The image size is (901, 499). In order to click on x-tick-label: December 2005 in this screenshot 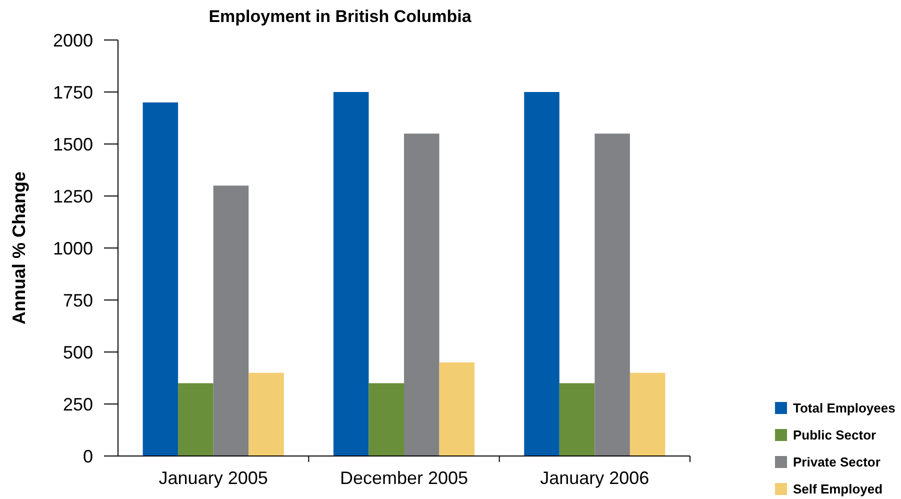, I will do `click(404, 478)`.